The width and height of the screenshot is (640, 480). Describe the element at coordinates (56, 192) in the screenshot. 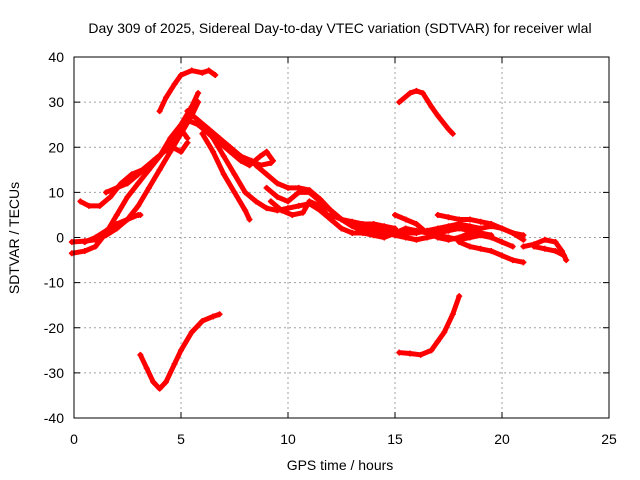

I see `y-tick-label: 10` at that location.